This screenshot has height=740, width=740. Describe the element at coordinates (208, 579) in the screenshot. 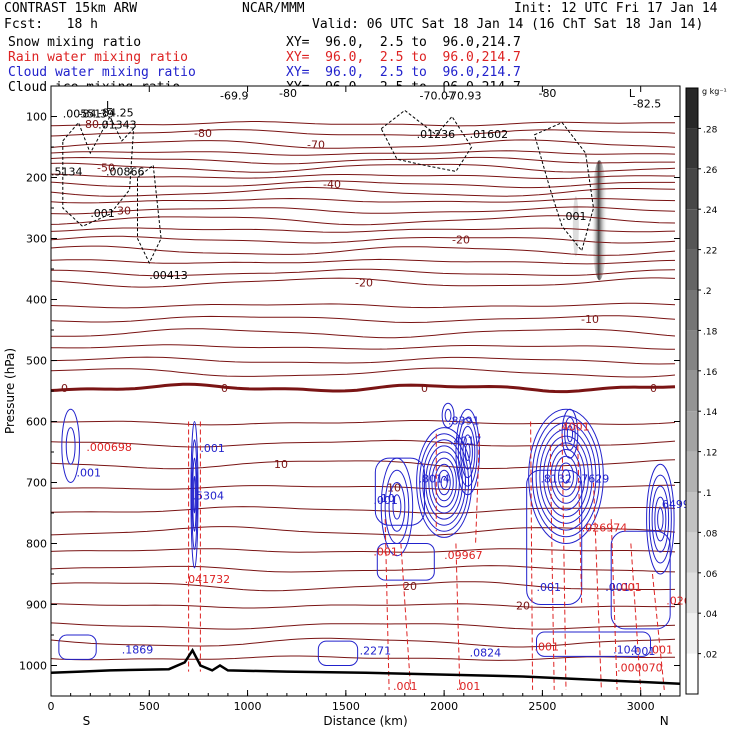

I see `contour-annotation: .041732` at that location.